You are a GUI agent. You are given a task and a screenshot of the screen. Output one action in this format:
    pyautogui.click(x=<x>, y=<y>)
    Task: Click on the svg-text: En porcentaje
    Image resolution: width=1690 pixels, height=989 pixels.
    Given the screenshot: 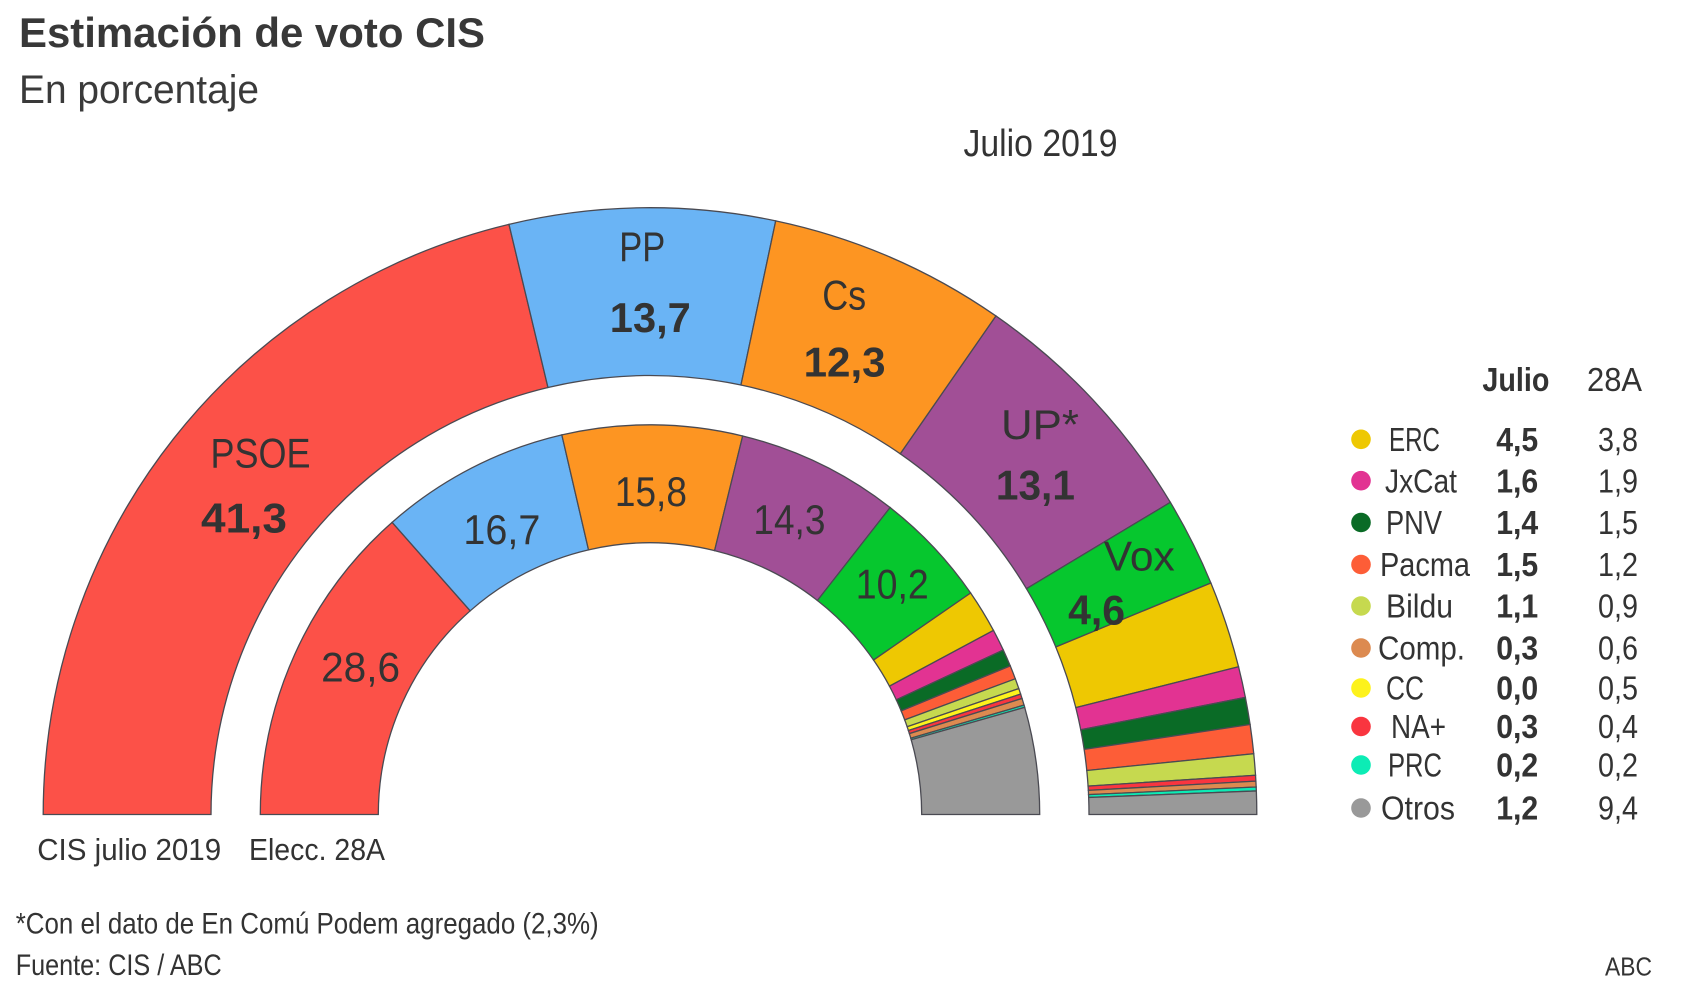 What is the action you would take?
    pyautogui.click(x=139, y=90)
    